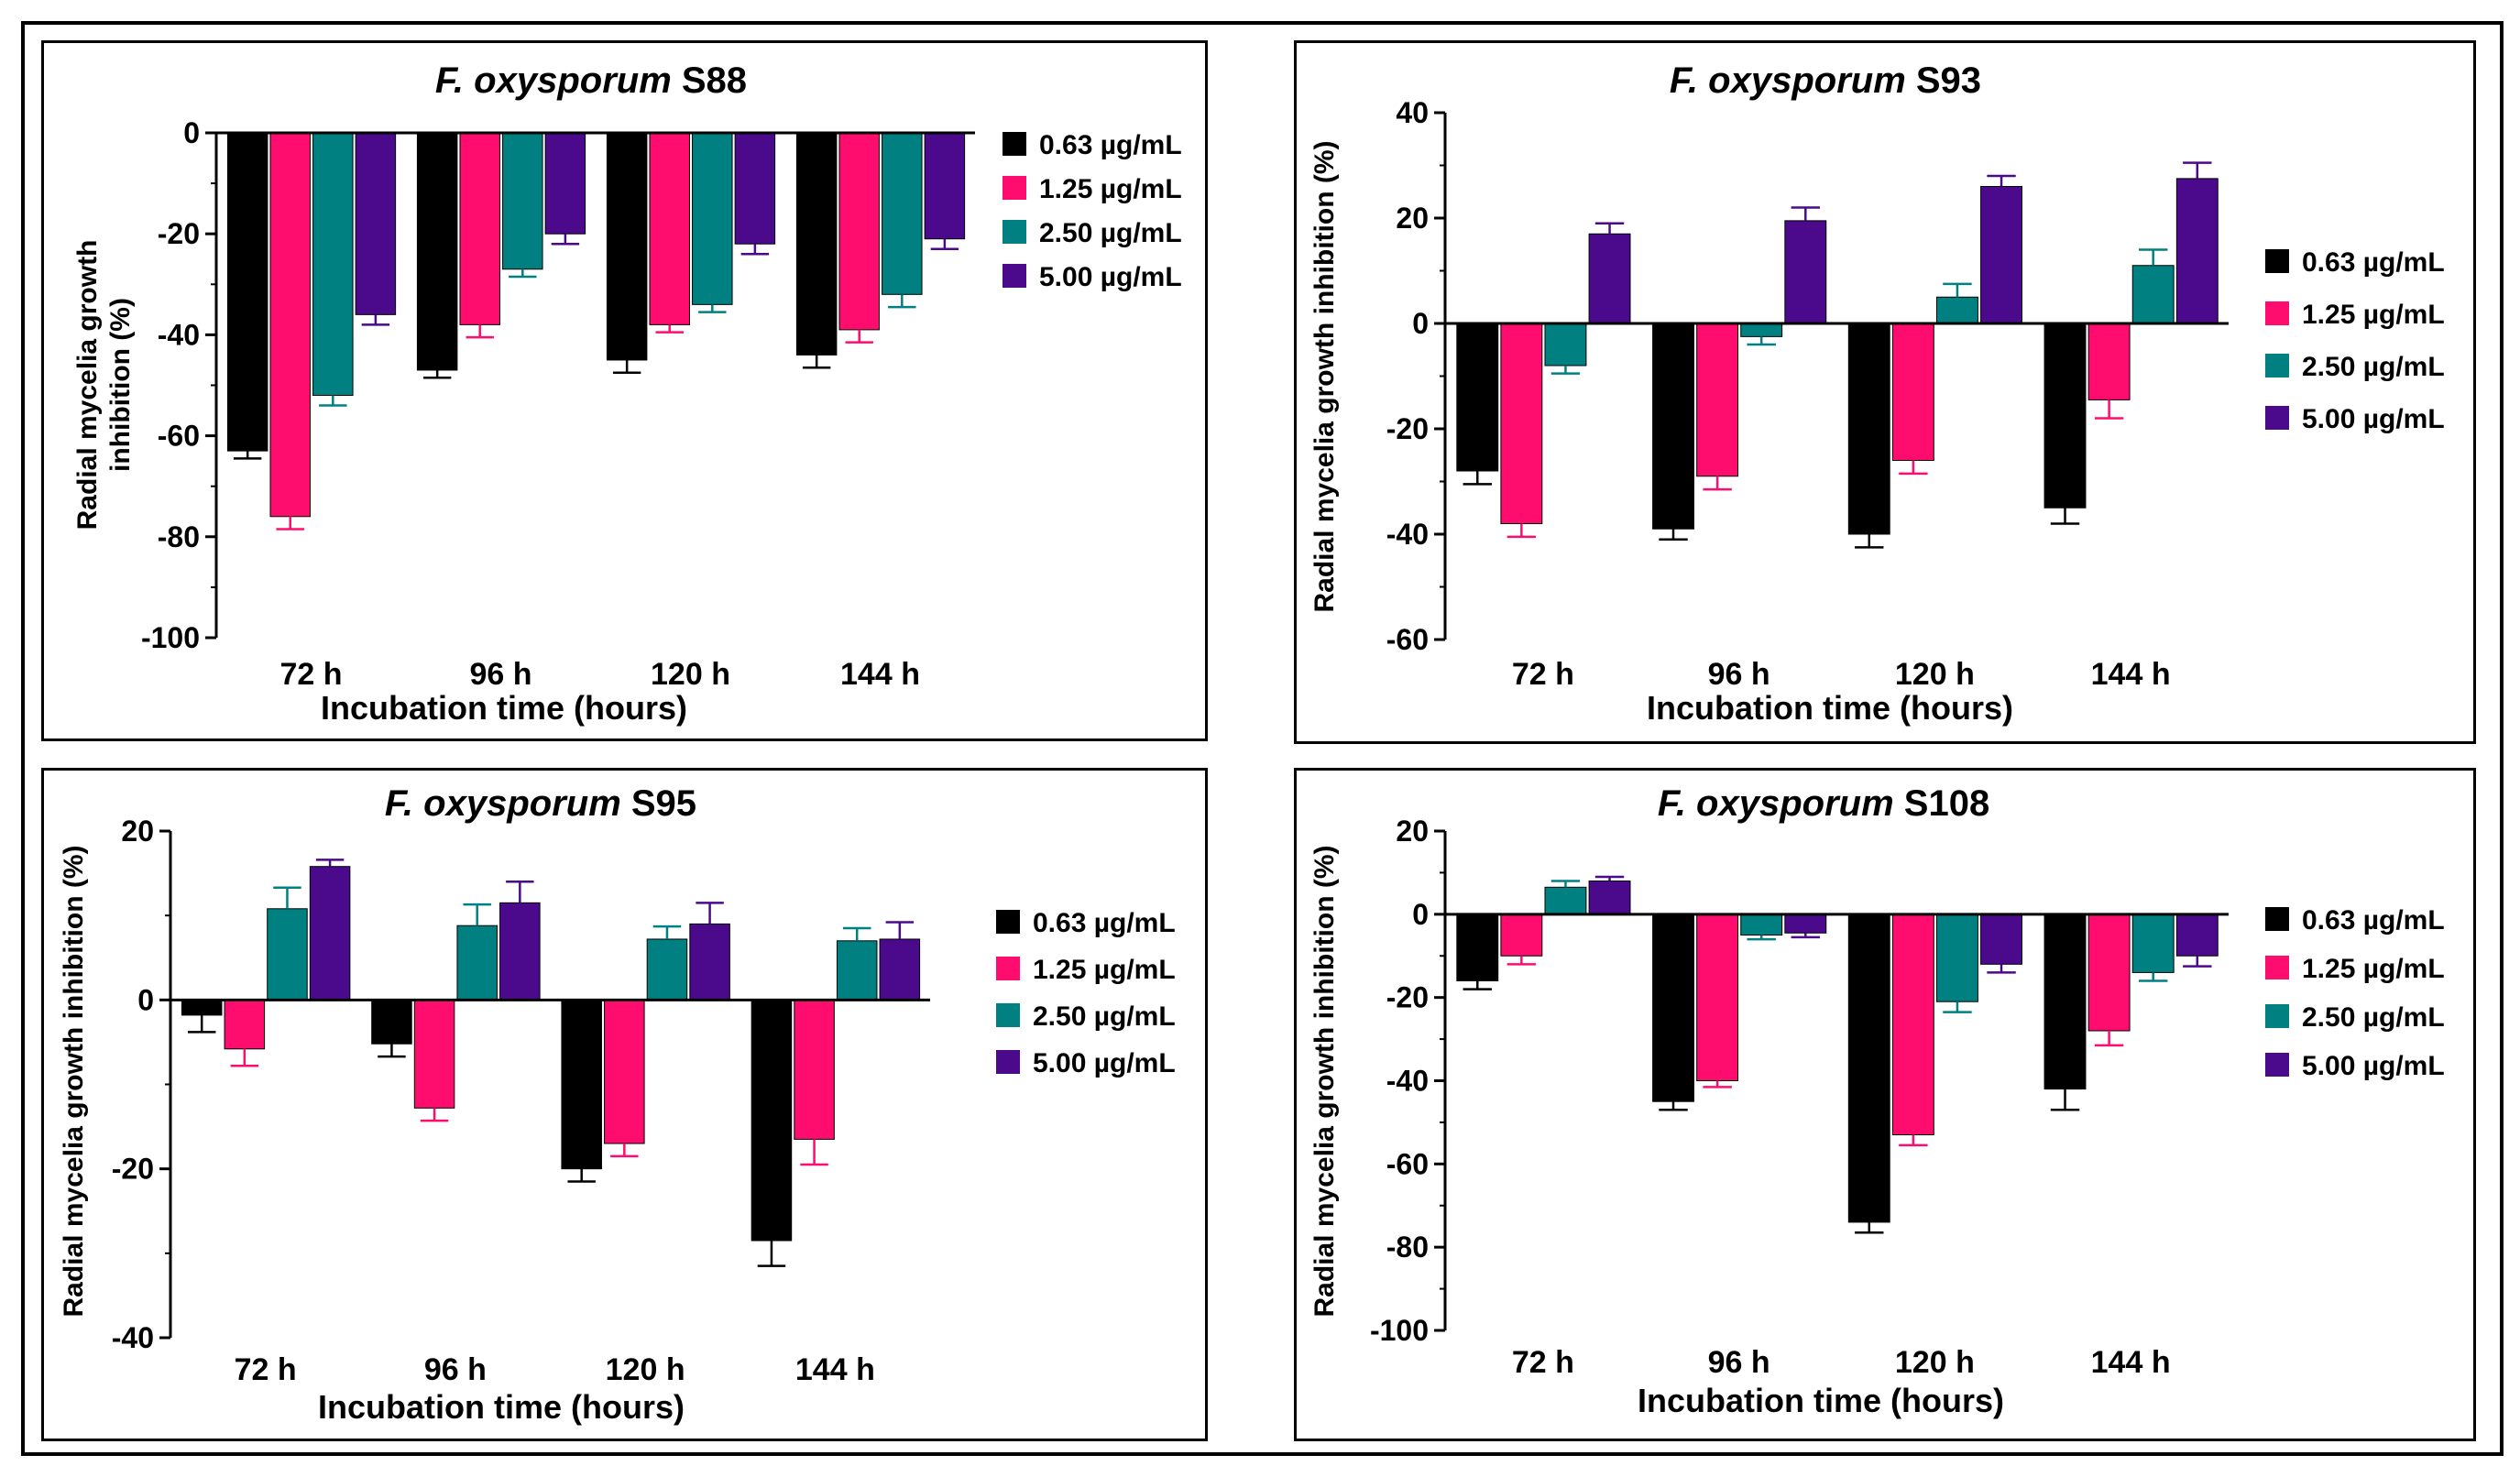 This screenshot has width=2520, height=1477. What do you see at coordinates (1407, 1247) in the screenshot?
I see `y-tick-label: -80` at bounding box center [1407, 1247].